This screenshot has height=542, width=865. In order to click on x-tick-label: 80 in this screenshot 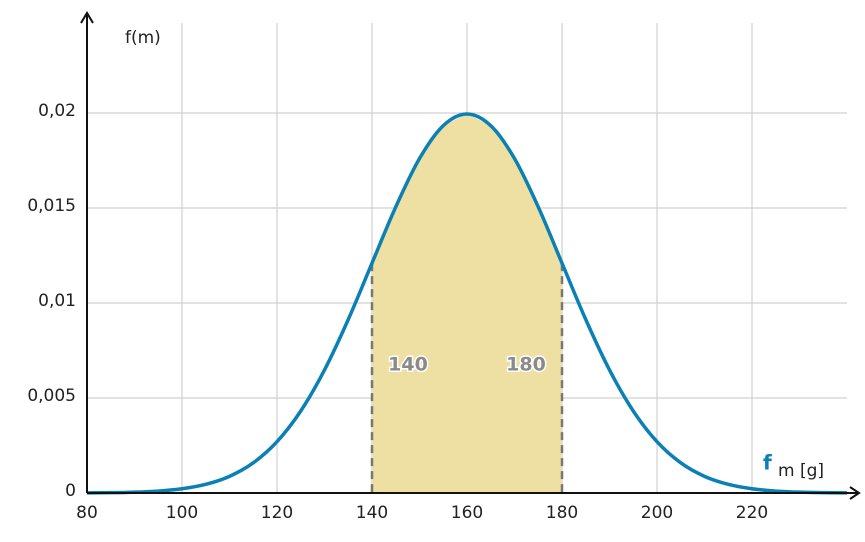, I will do `click(87, 513)`.